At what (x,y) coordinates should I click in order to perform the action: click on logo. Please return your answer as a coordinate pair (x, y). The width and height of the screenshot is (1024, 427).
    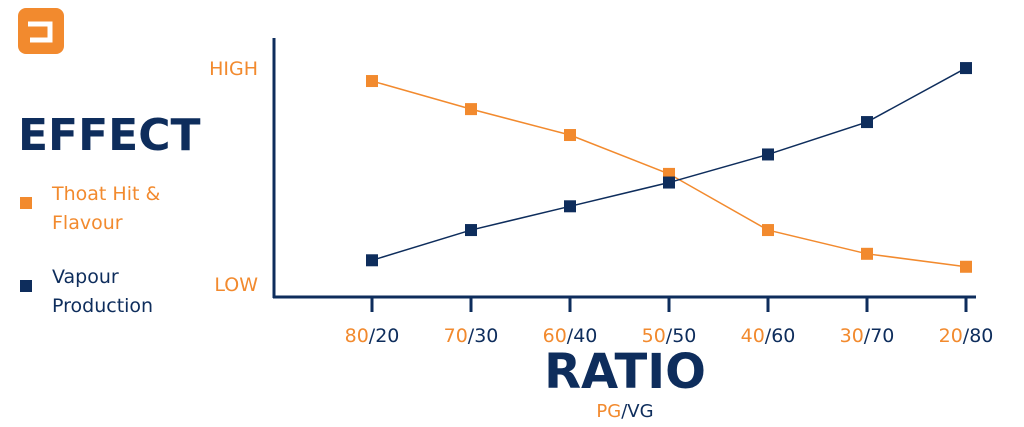
    Looking at the image, I should click on (41, 31).